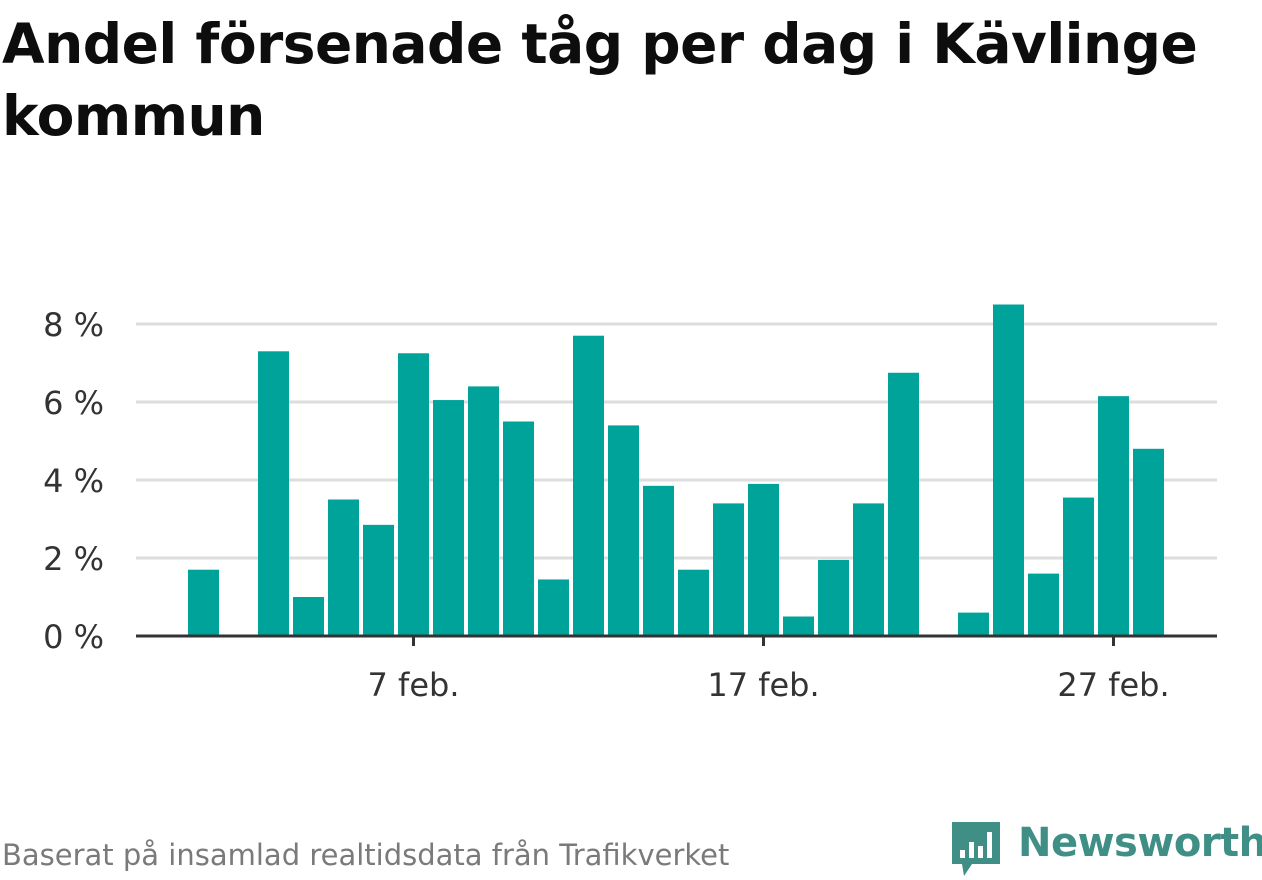 The image size is (1262, 880). What do you see at coordinates (73, 403) in the screenshot?
I see `y-tick-label: 6 %` at bounding box center [73, 403].